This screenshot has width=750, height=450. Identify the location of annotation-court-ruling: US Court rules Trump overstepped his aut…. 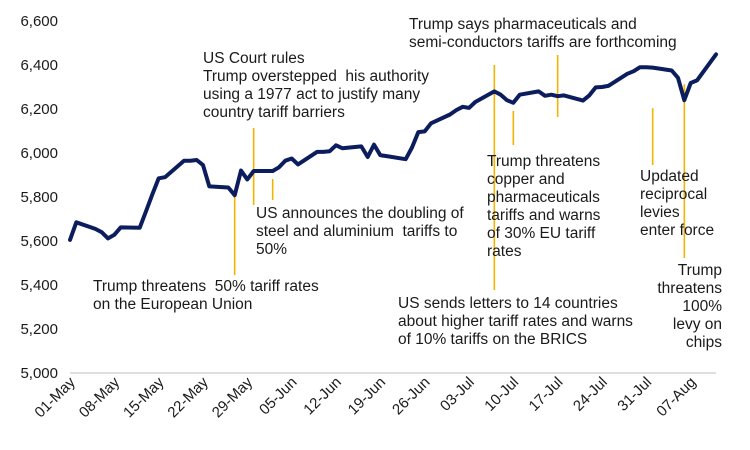
(316, 85).